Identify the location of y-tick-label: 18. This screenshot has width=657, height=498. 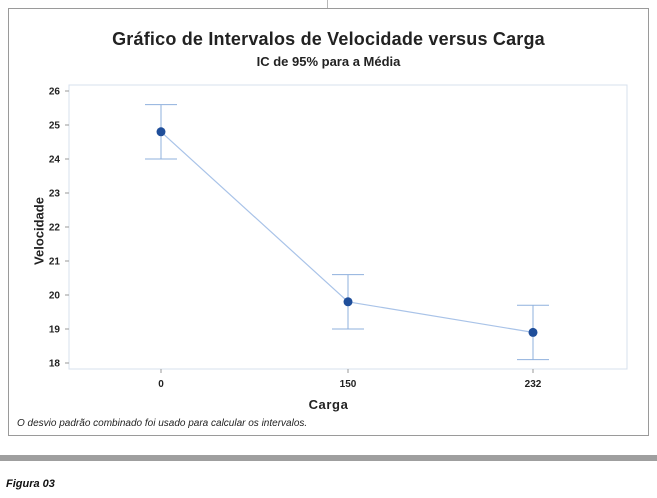
(55, 364).